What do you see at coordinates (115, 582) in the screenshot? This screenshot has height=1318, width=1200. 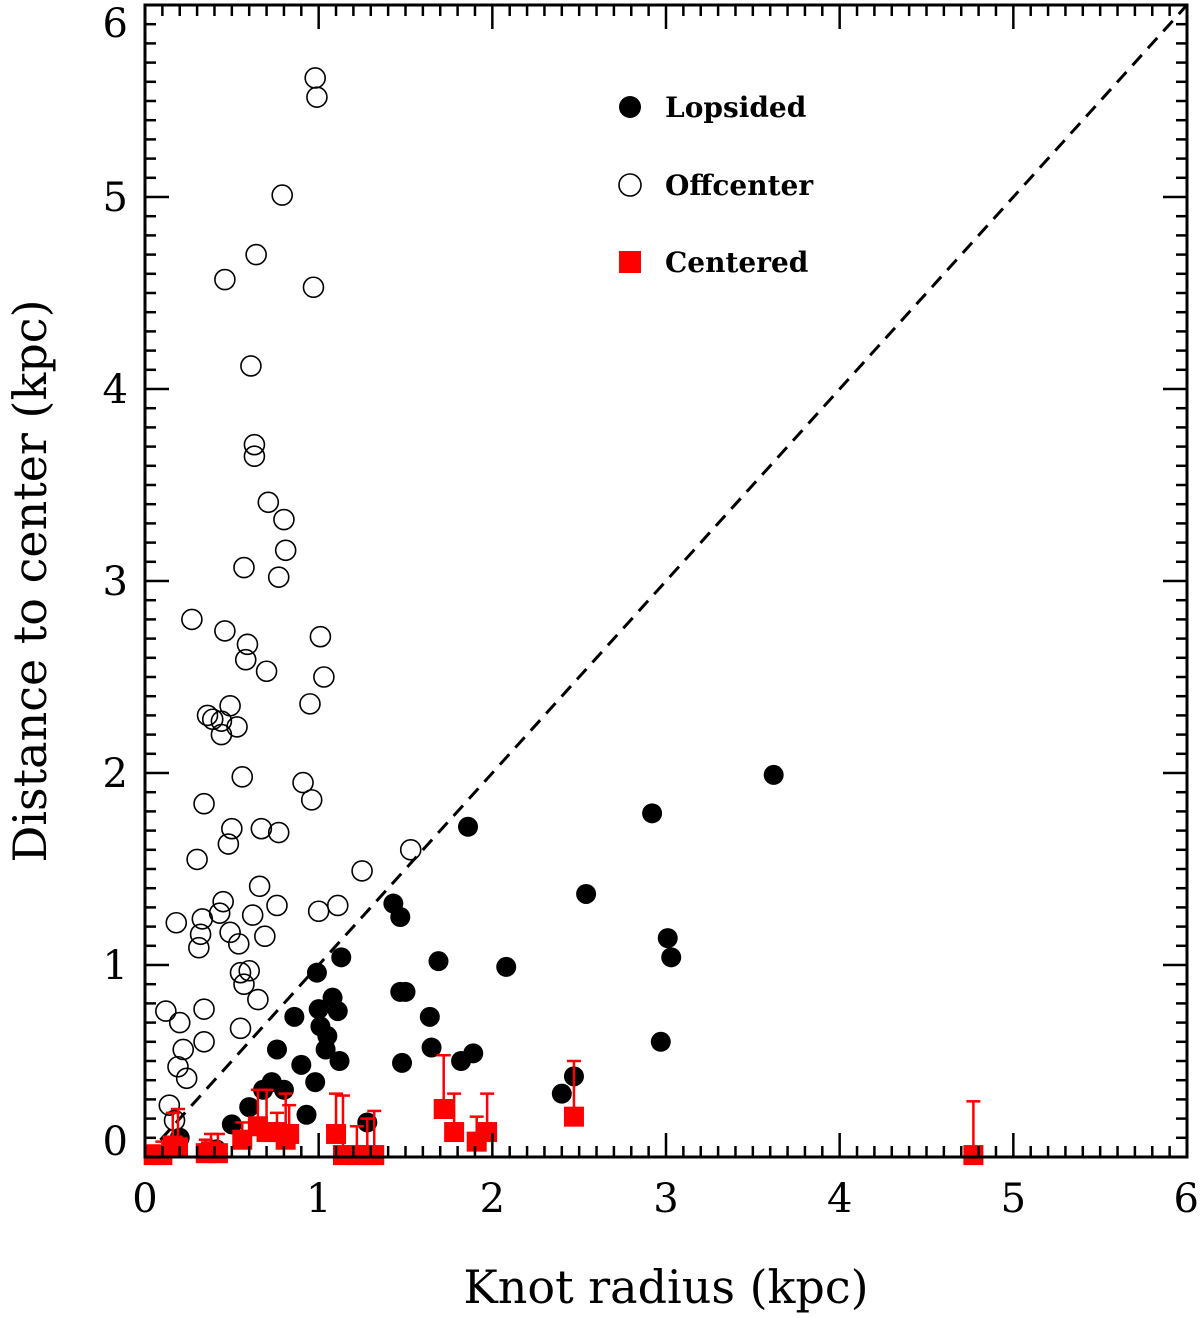 I see `y-tick-label: 3` at bounding box center [115, 582].